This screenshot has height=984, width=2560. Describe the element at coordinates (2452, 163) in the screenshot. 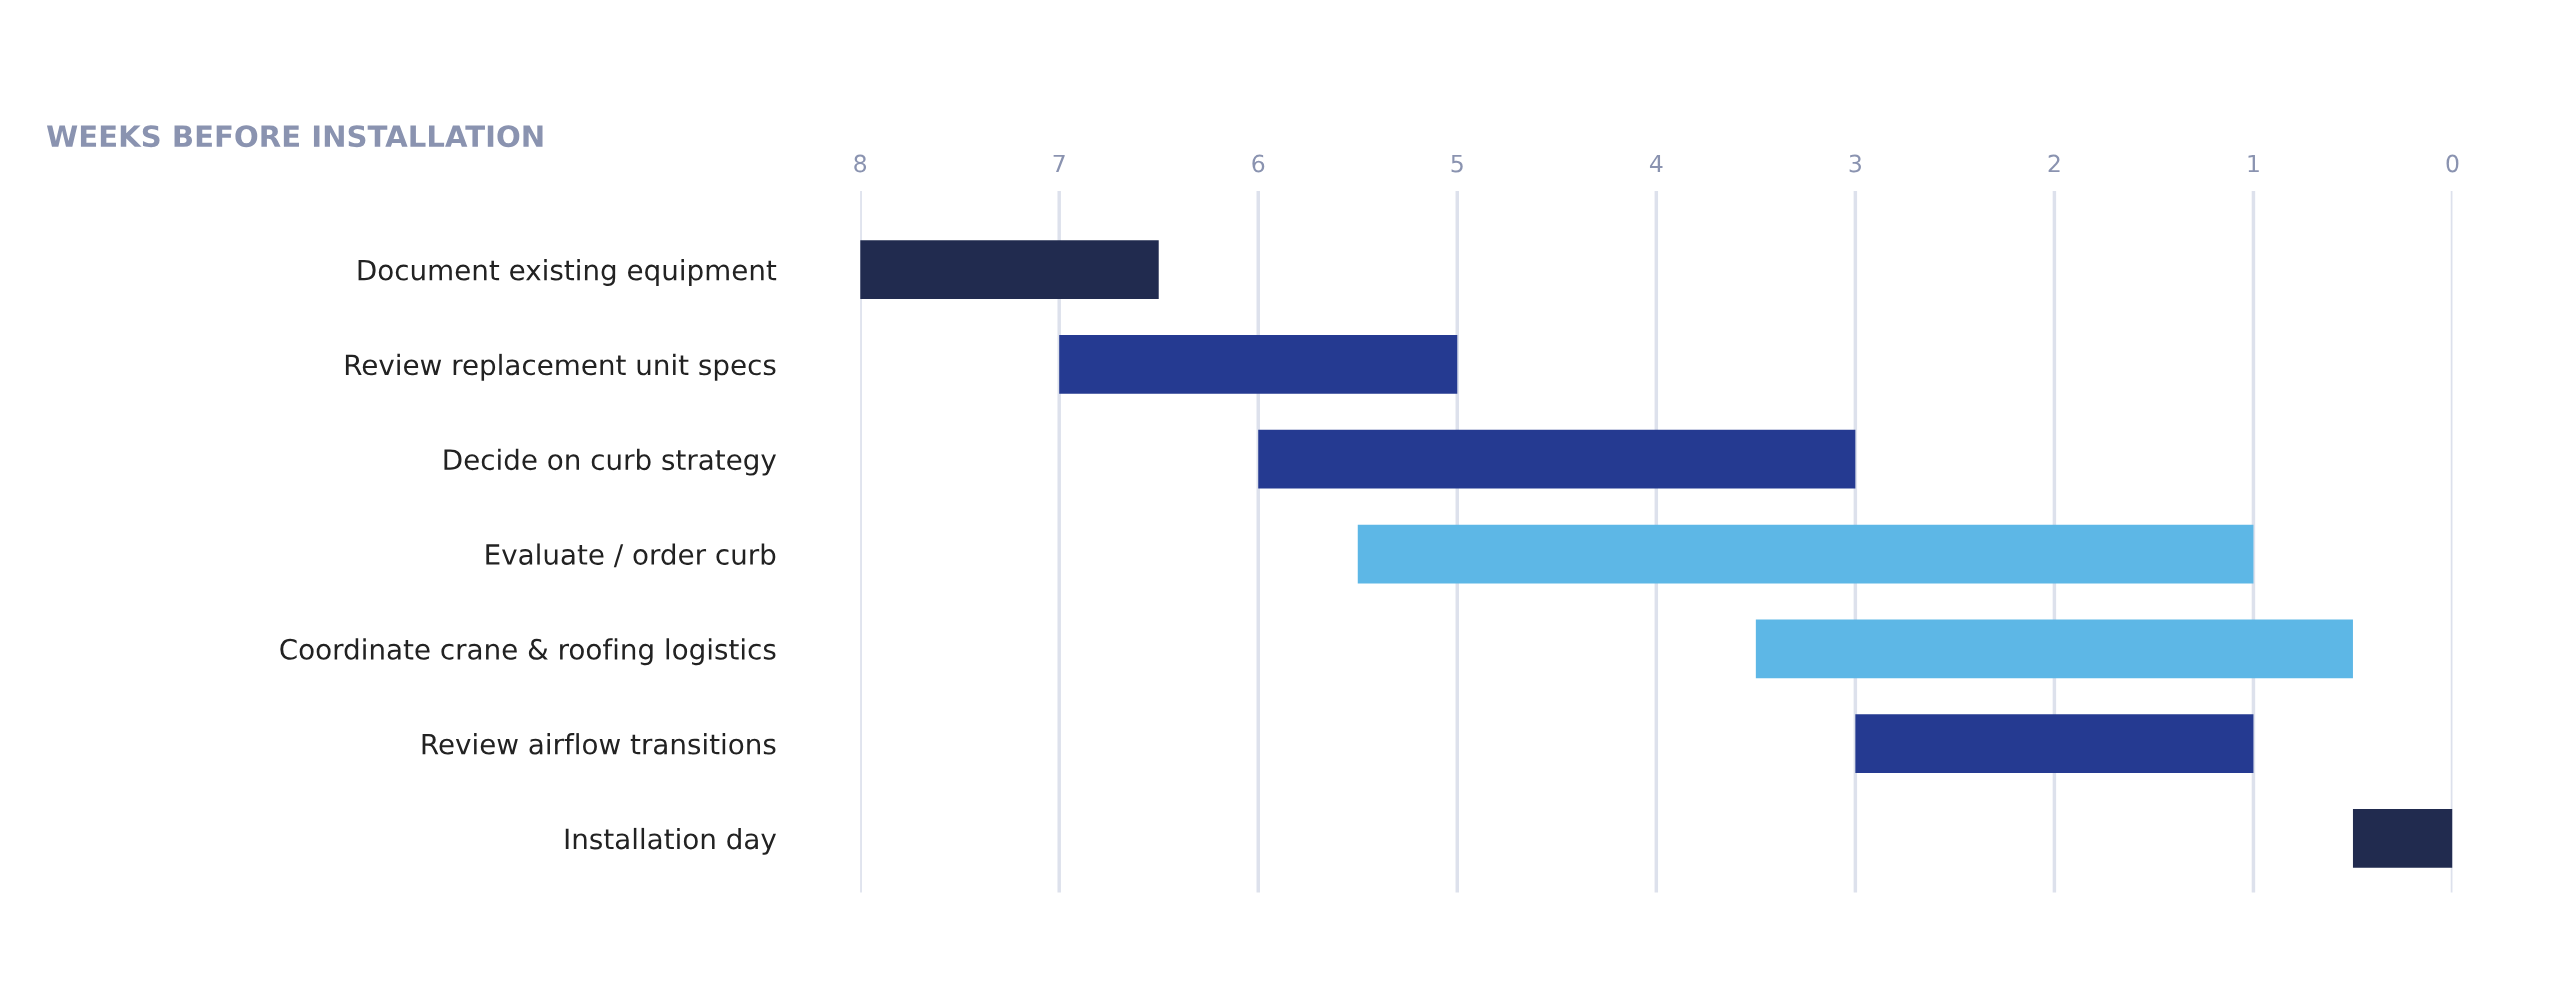

I see `x-tick-label: 0` at that location.